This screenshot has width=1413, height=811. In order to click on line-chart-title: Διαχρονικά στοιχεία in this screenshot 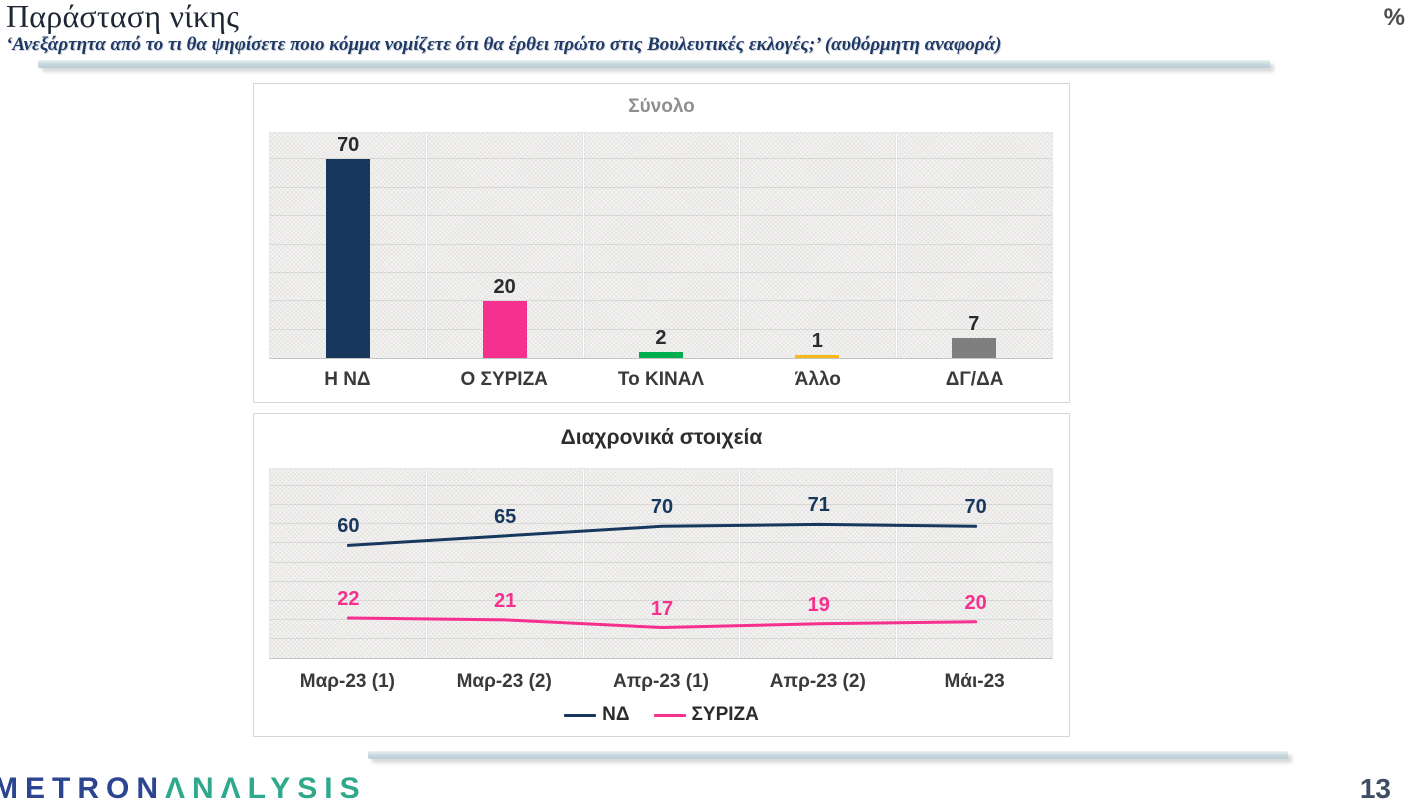, I will do `click(661, 437)`.